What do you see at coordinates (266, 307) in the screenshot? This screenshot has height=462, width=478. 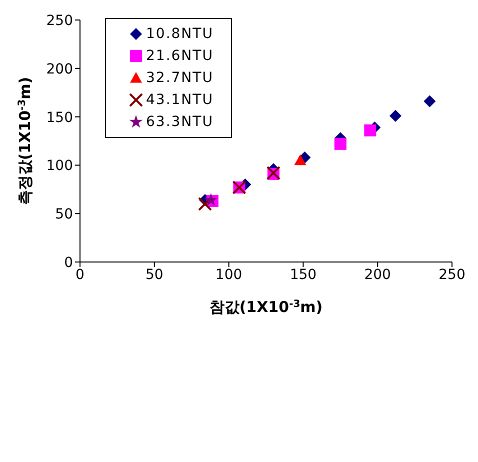 I see `x-axis-title: 참값(1X10$^{-3}$m)` at bounding box center [266, 307].